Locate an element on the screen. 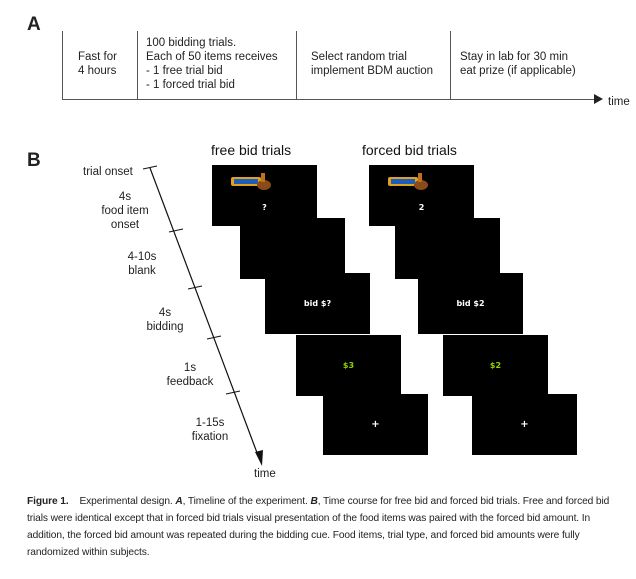 The image size is (636, 579). forced-bid-text: bid $2 is located at coordinates (470, 303).